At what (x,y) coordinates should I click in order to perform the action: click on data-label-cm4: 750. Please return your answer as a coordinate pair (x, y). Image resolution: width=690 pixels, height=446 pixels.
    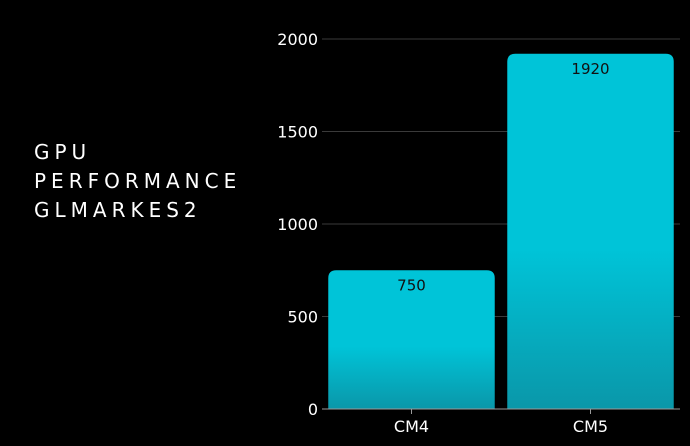
    Looking at the image, I should click on (411, 285).